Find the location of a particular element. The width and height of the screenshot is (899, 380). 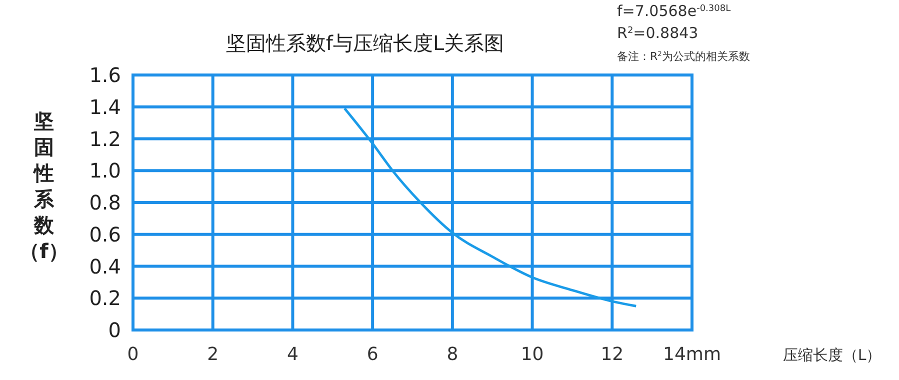

x-tick-label: 0 is located at coordinates (133, 354).